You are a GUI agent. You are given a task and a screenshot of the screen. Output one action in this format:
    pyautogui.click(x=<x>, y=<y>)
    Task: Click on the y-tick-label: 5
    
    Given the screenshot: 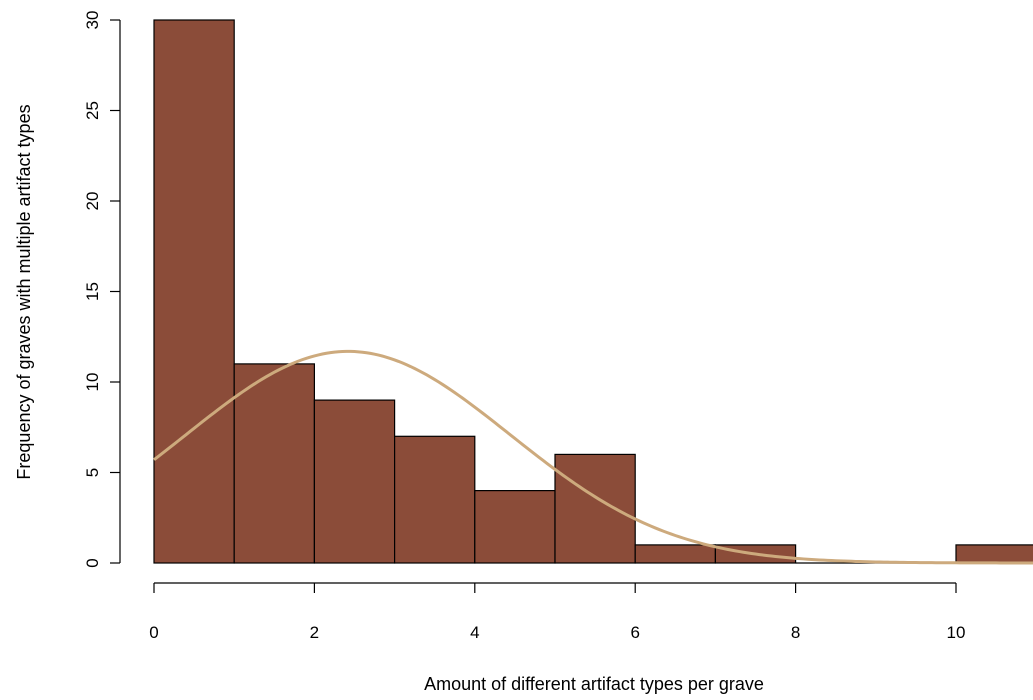 What is the action you would take?
    pyautogui.click(x=92, y=472)
    